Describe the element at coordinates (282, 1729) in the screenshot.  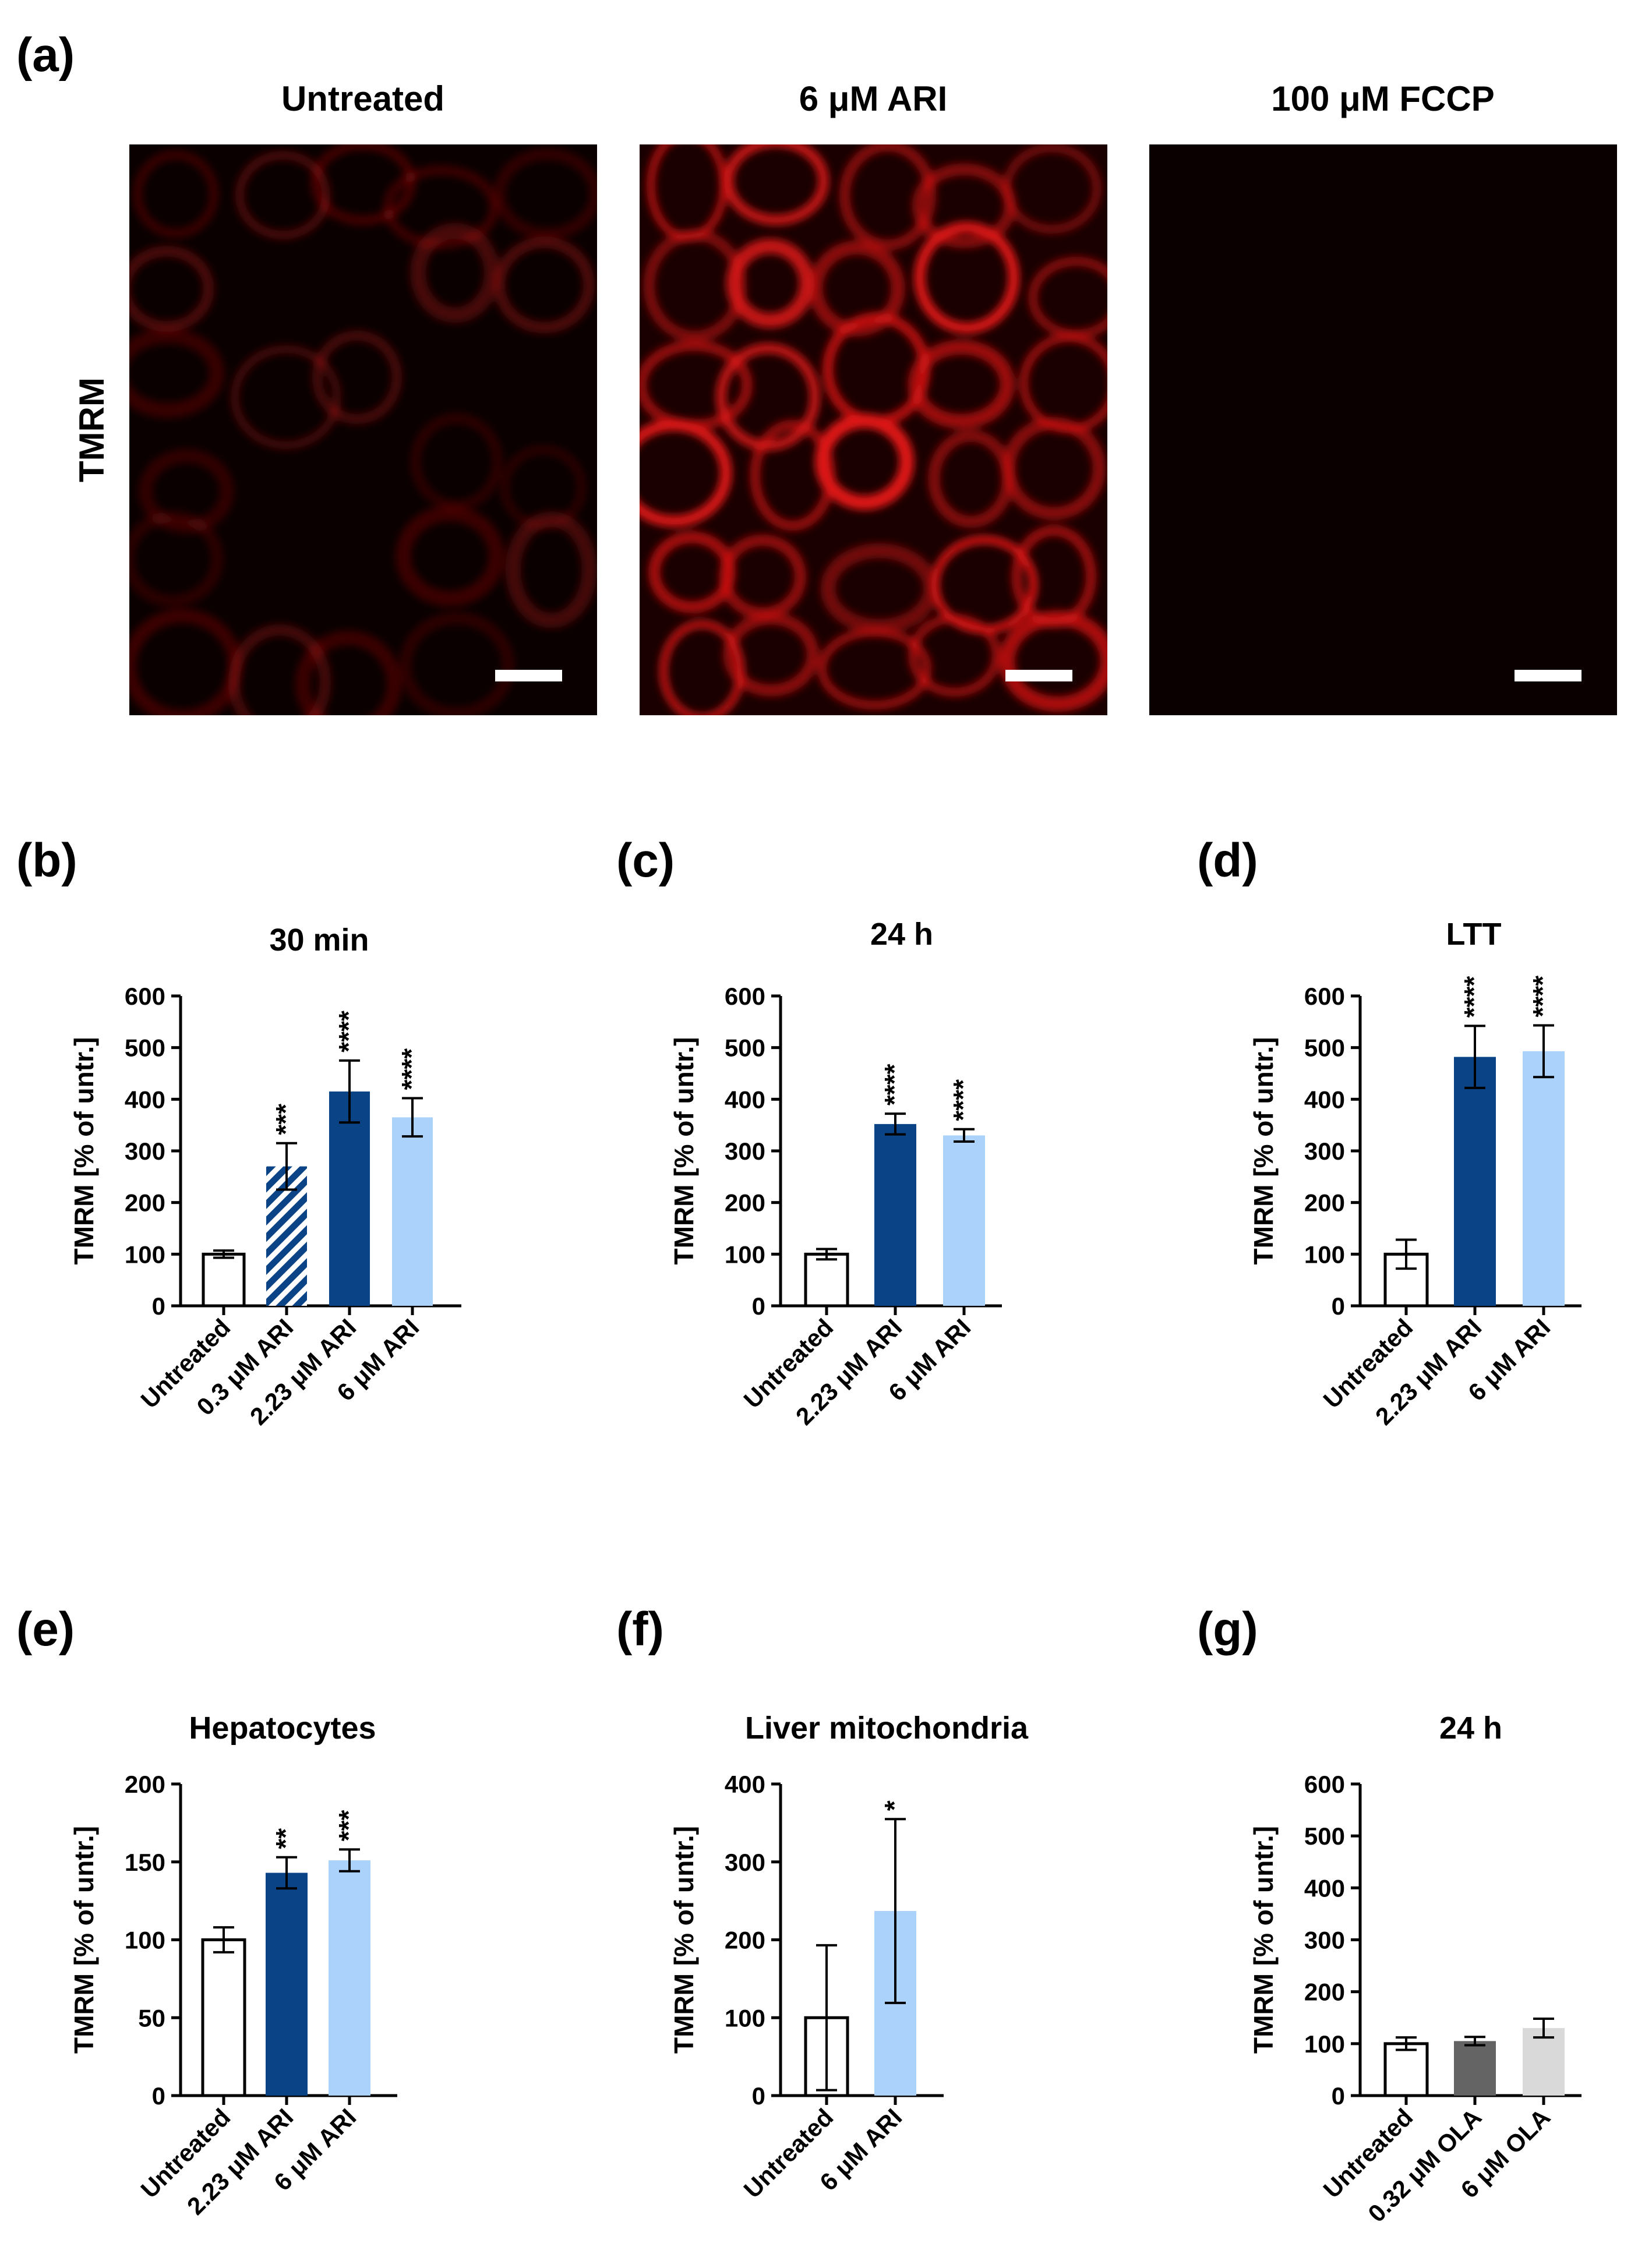
I see `chart-title: Hepatocytes` at that location.